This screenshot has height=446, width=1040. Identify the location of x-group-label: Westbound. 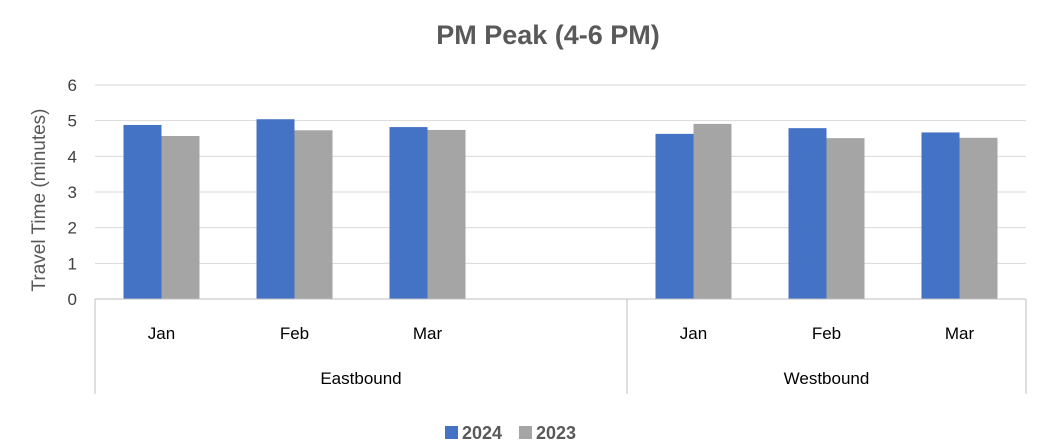
(827, 378).